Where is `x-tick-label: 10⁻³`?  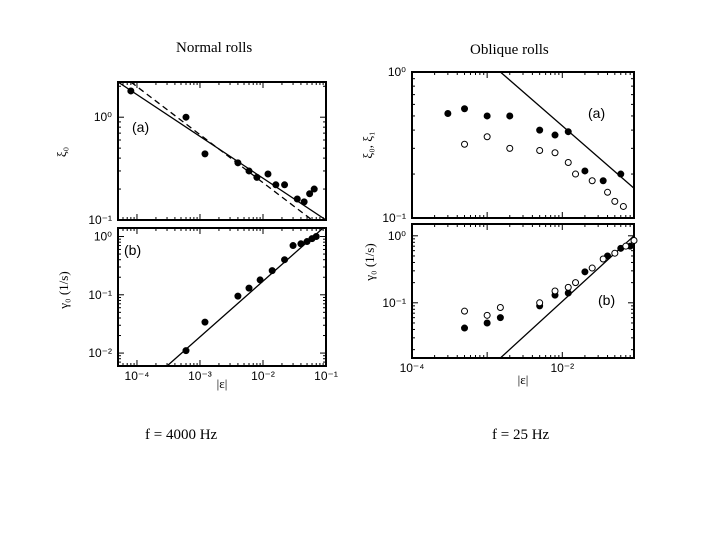 x-tick-label: 10⁻³ is located at coordinates (200, 376).